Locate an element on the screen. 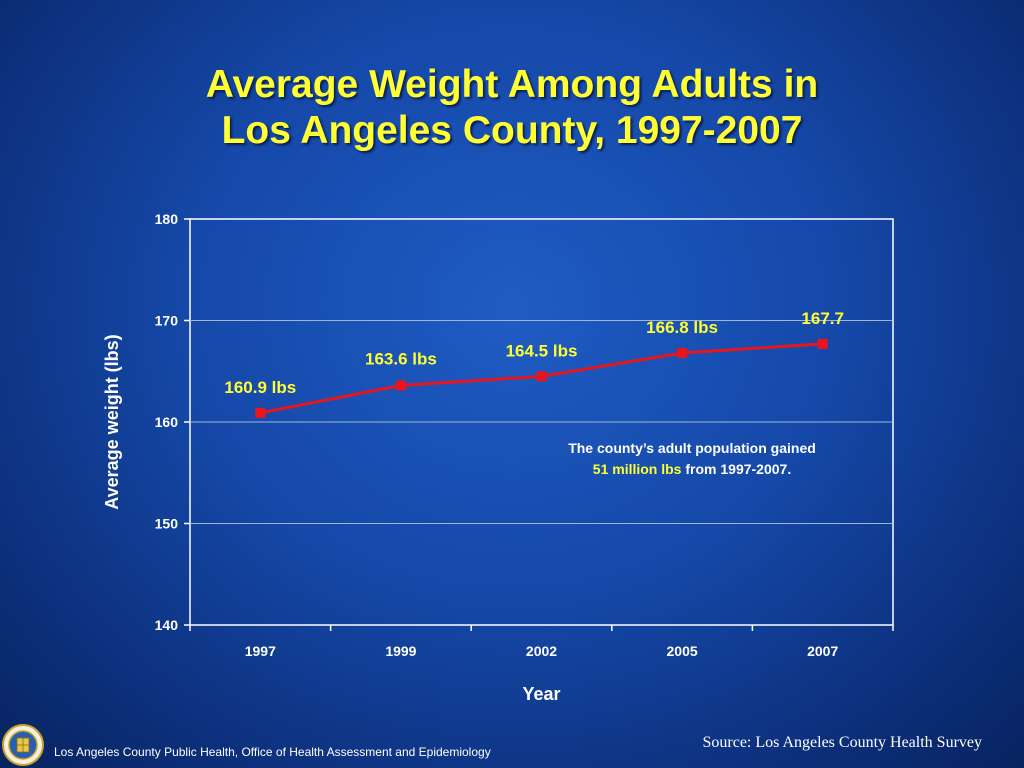 Image resolution: width=1024 pixels, height=768 pixels. y-tick-label: 150 is located at coordinates (167, 524).